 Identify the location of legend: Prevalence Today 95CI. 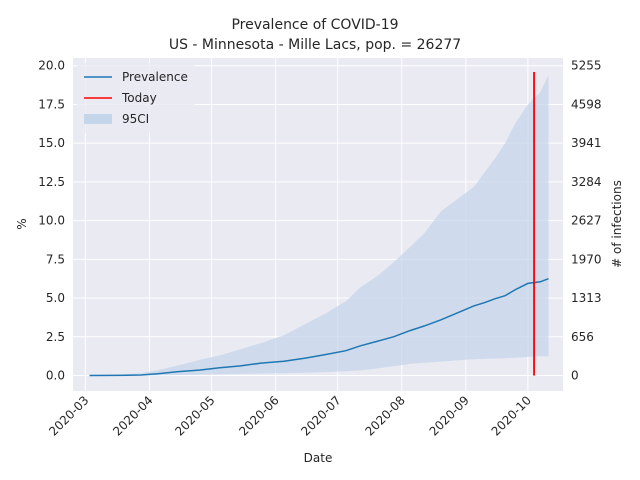
(136, 98).